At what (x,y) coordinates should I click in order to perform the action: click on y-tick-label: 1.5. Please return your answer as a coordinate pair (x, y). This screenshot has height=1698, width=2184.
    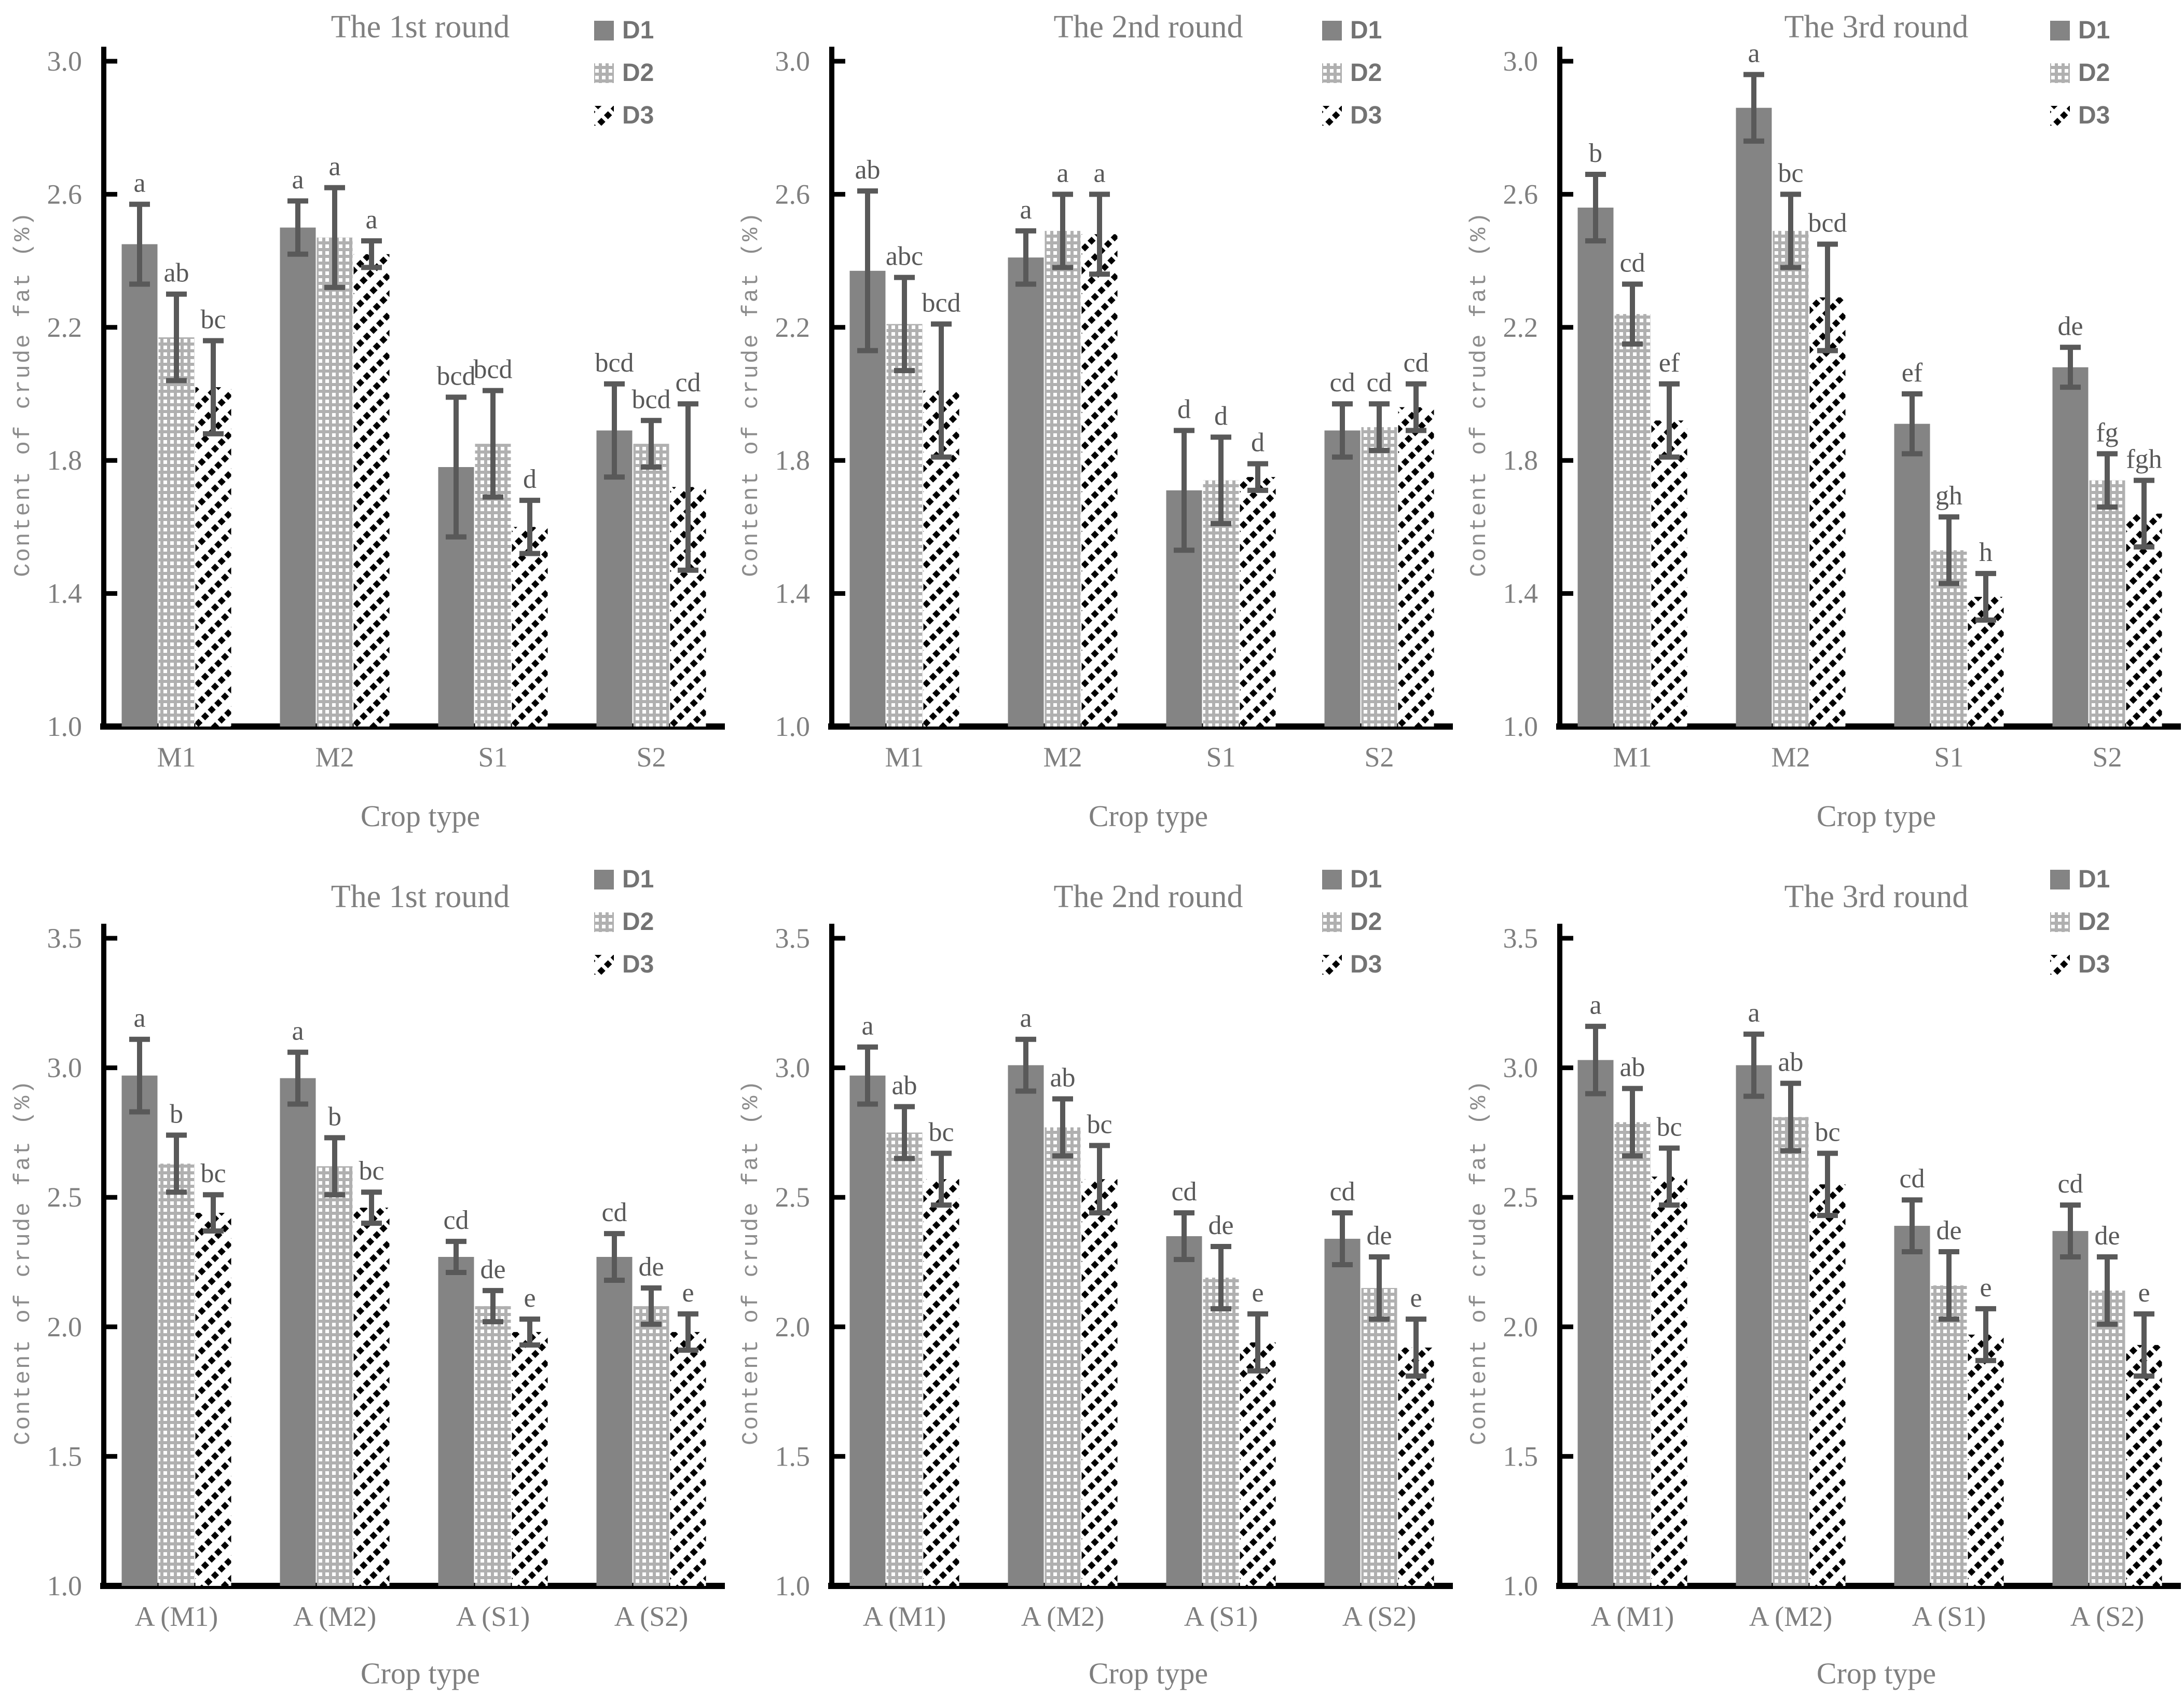
    Looking at the image, I should click on (1521, 1456).